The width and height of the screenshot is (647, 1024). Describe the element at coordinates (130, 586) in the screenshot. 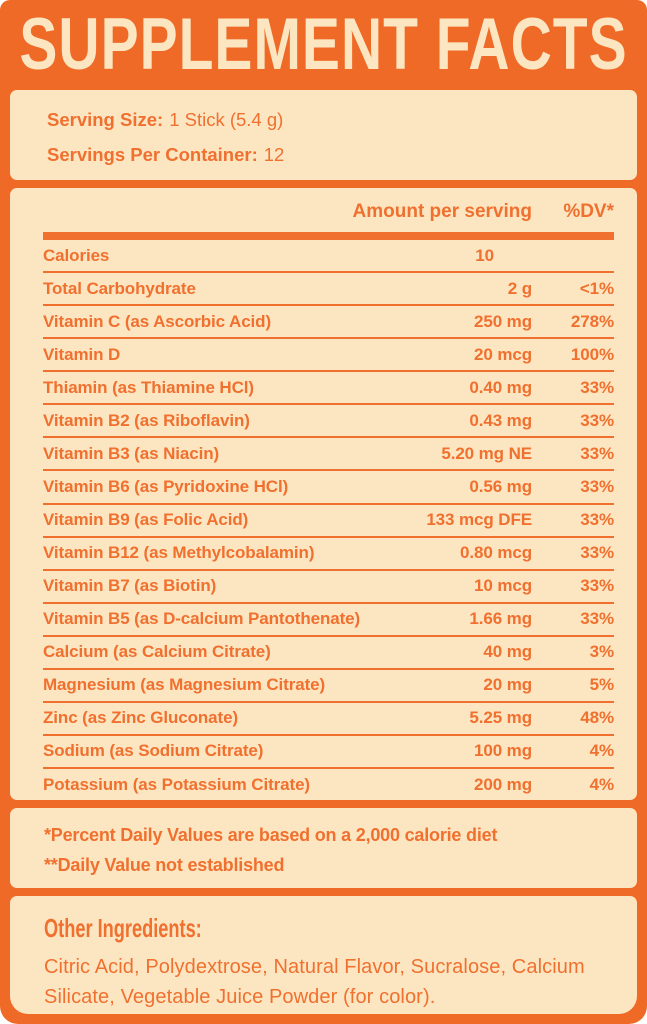

I see `nutrient-label: Vitamin B7 (as Biotin)` at that location.